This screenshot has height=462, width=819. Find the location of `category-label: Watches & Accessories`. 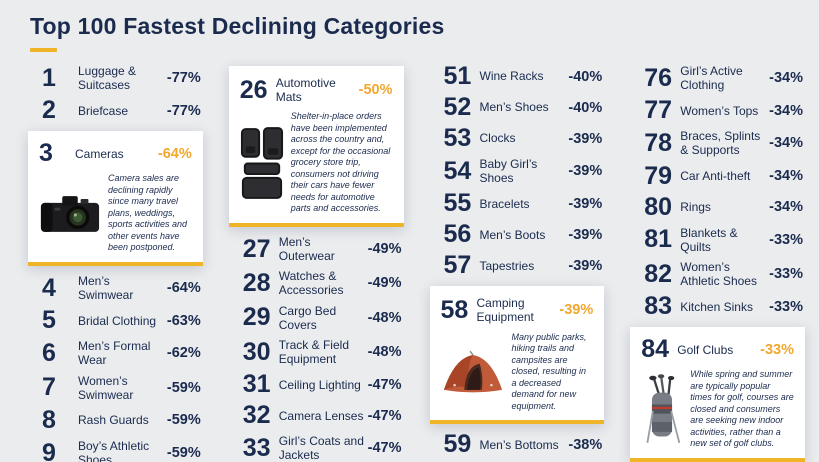

category-label: Watches & Accessories is located at coordinates (311, 283).